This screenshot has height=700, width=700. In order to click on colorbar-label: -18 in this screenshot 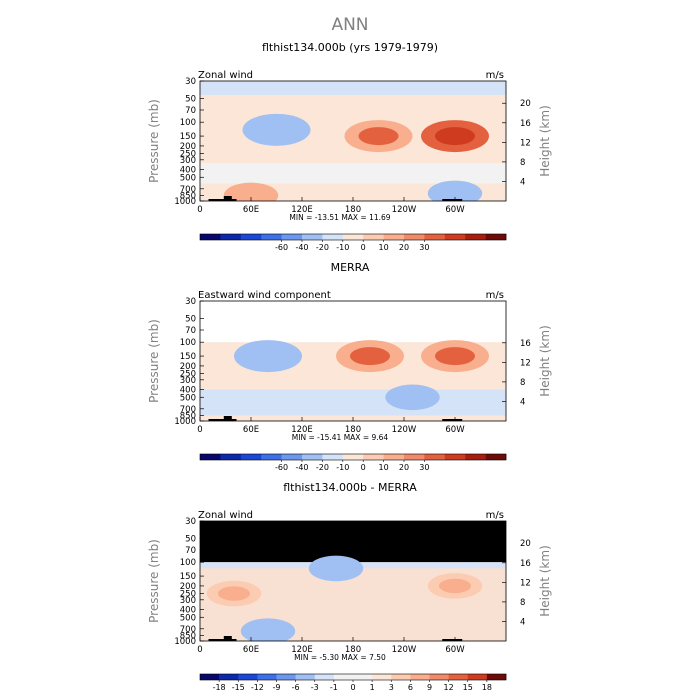, I will do `click(219, 687)`.